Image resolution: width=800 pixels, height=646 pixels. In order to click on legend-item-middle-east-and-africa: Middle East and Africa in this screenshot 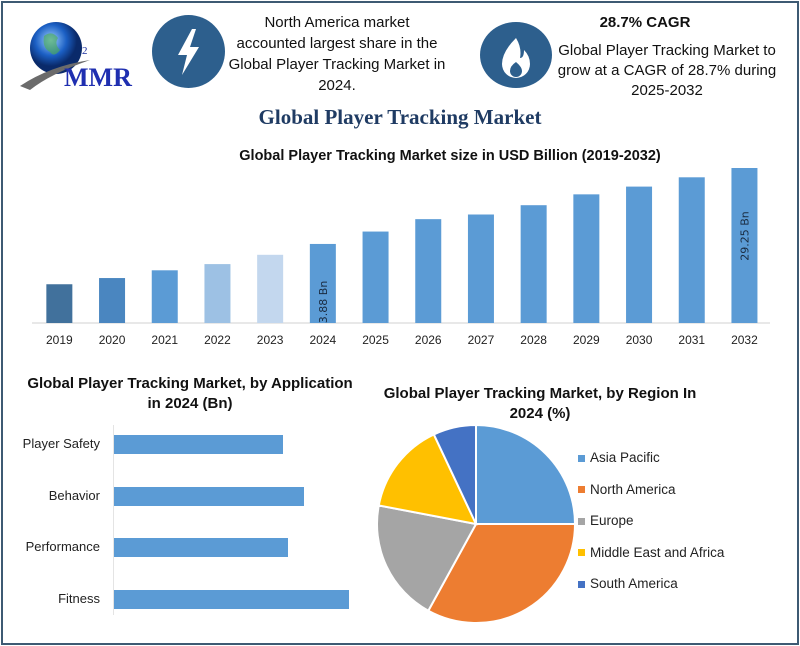, I will do `click(651, 552)`.